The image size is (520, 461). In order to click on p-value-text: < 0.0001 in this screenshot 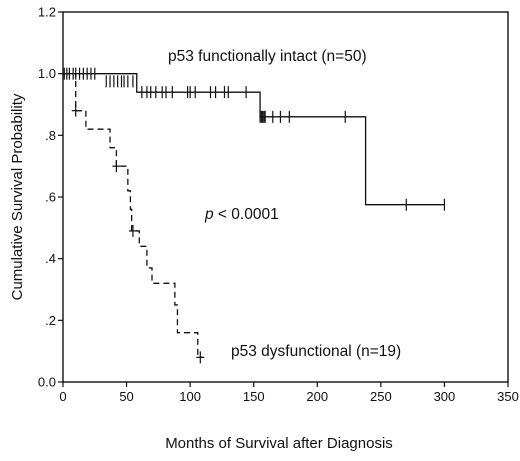, I will do `click(246, 214)`.